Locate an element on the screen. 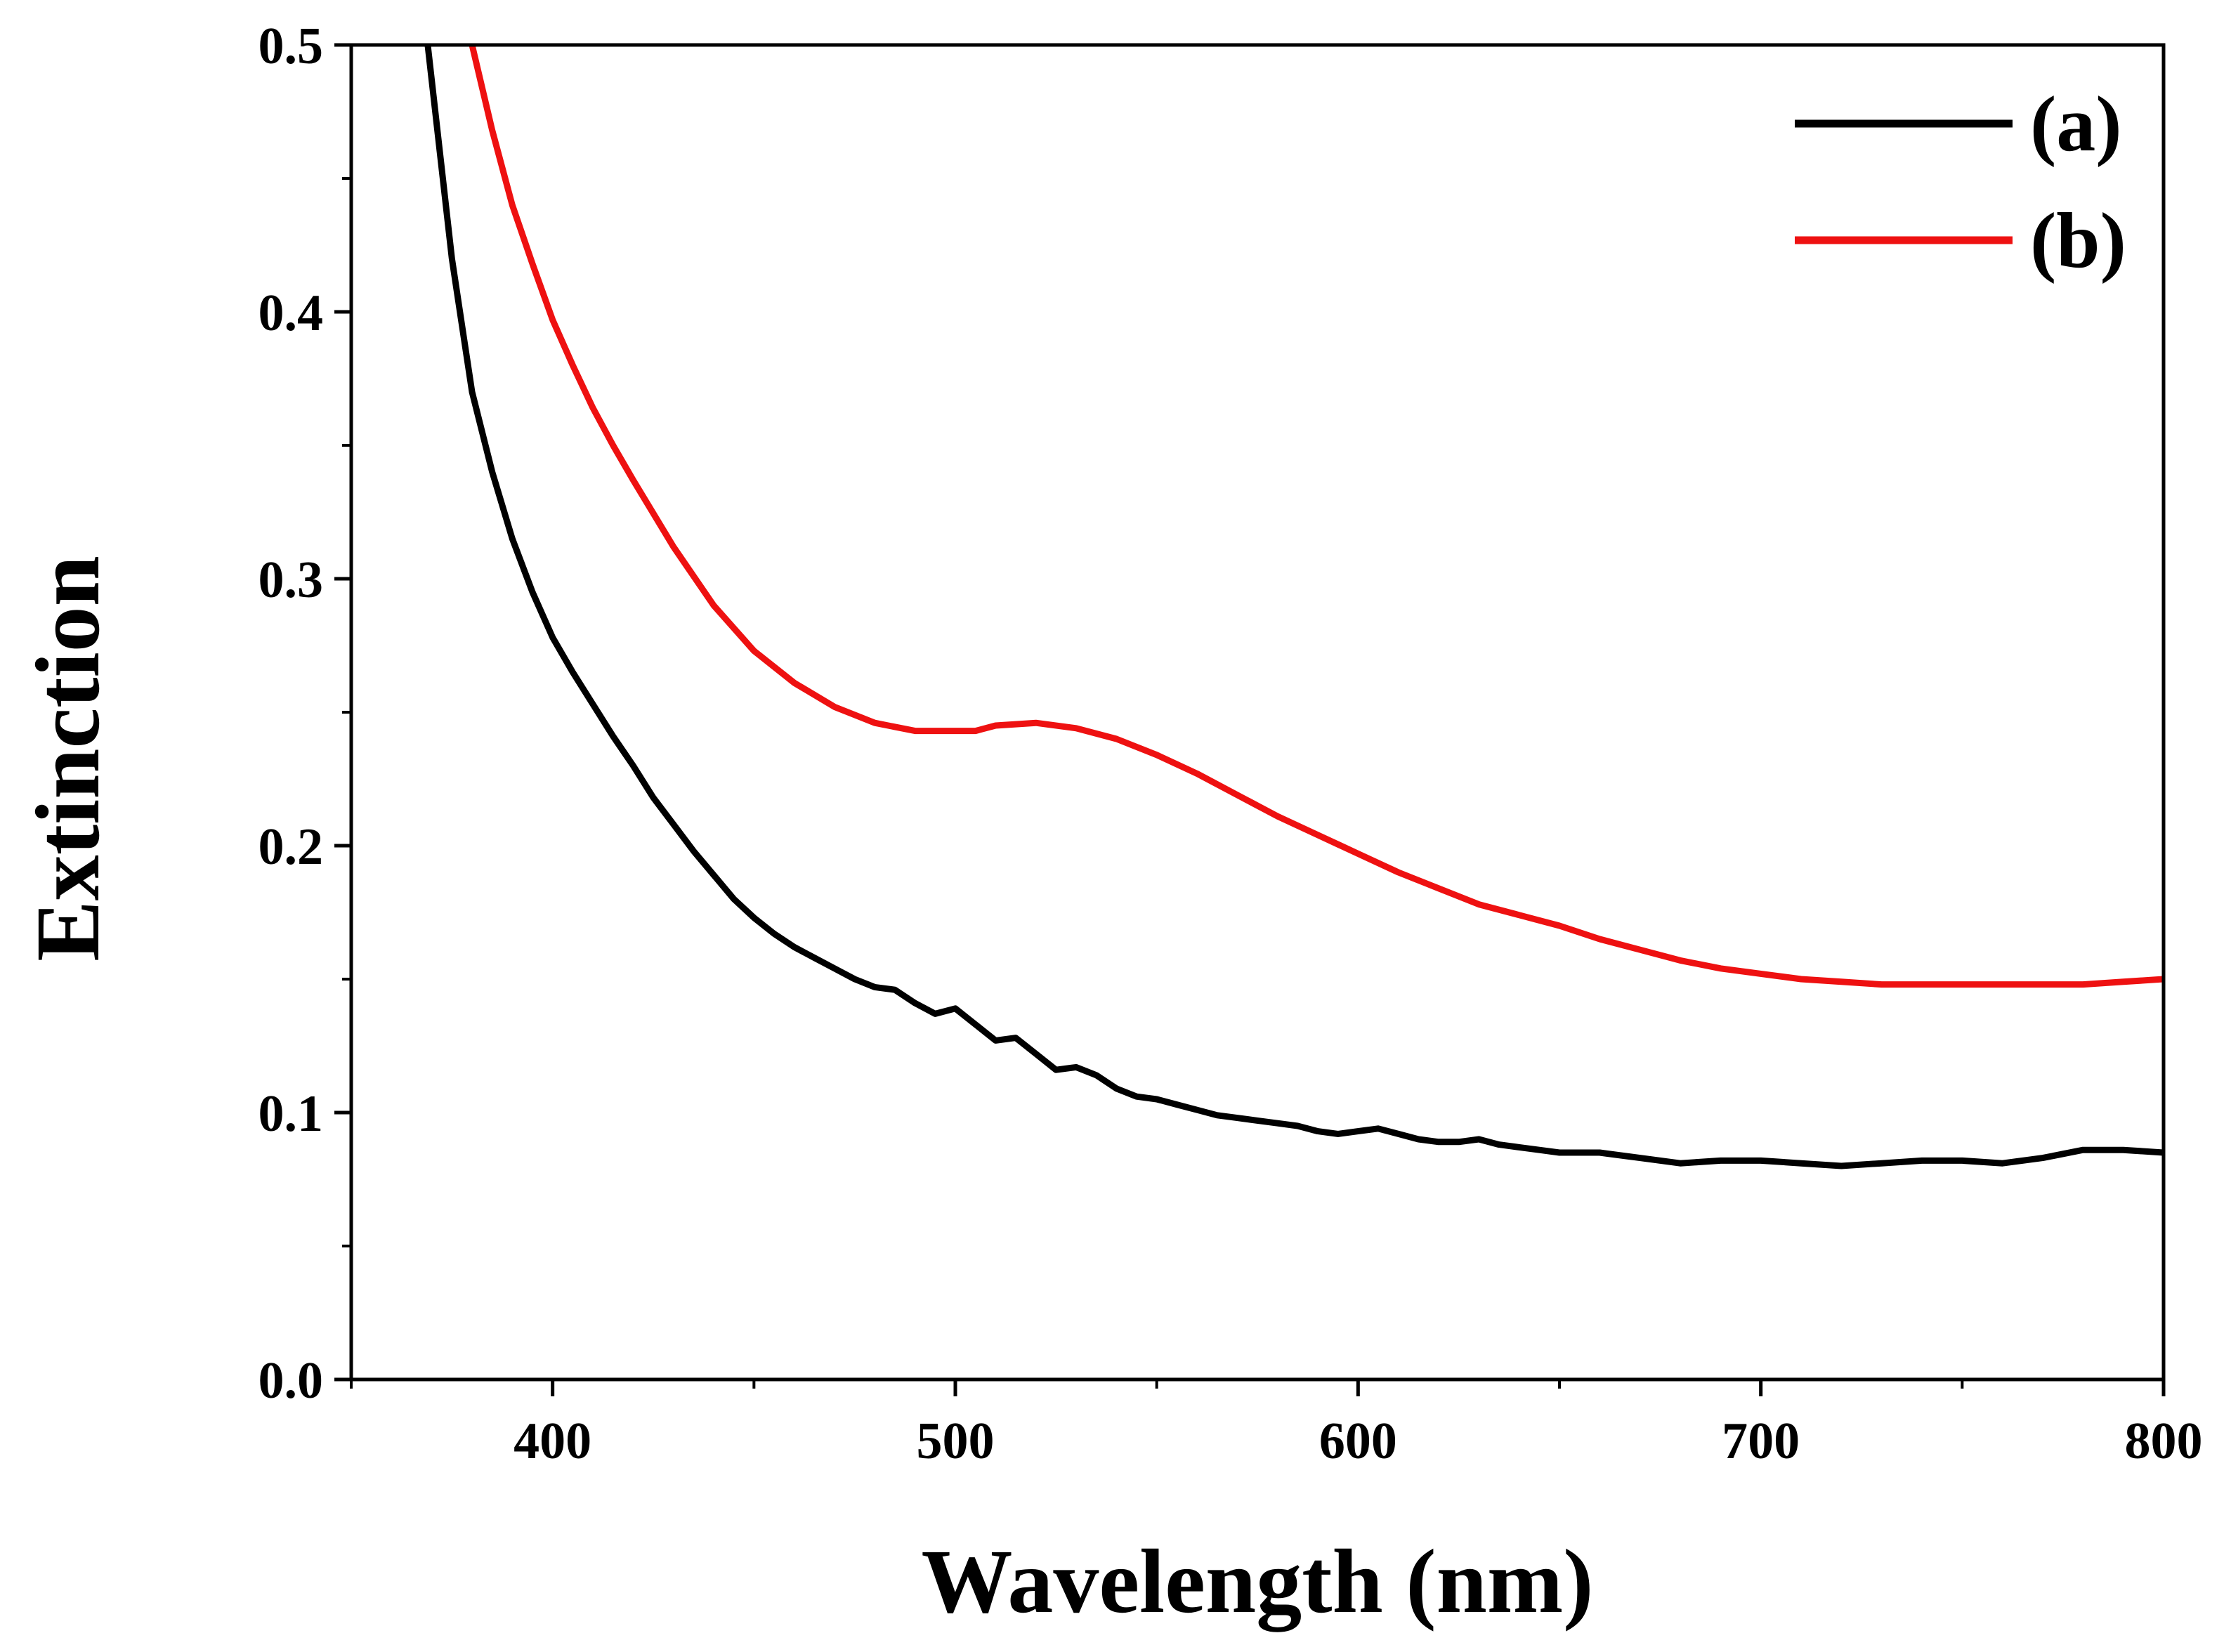 Image resolution: width=2231 pixels, height=1652 pixels. y-tick-label-0.5: 0.5 is located at coordinates (291, 46).